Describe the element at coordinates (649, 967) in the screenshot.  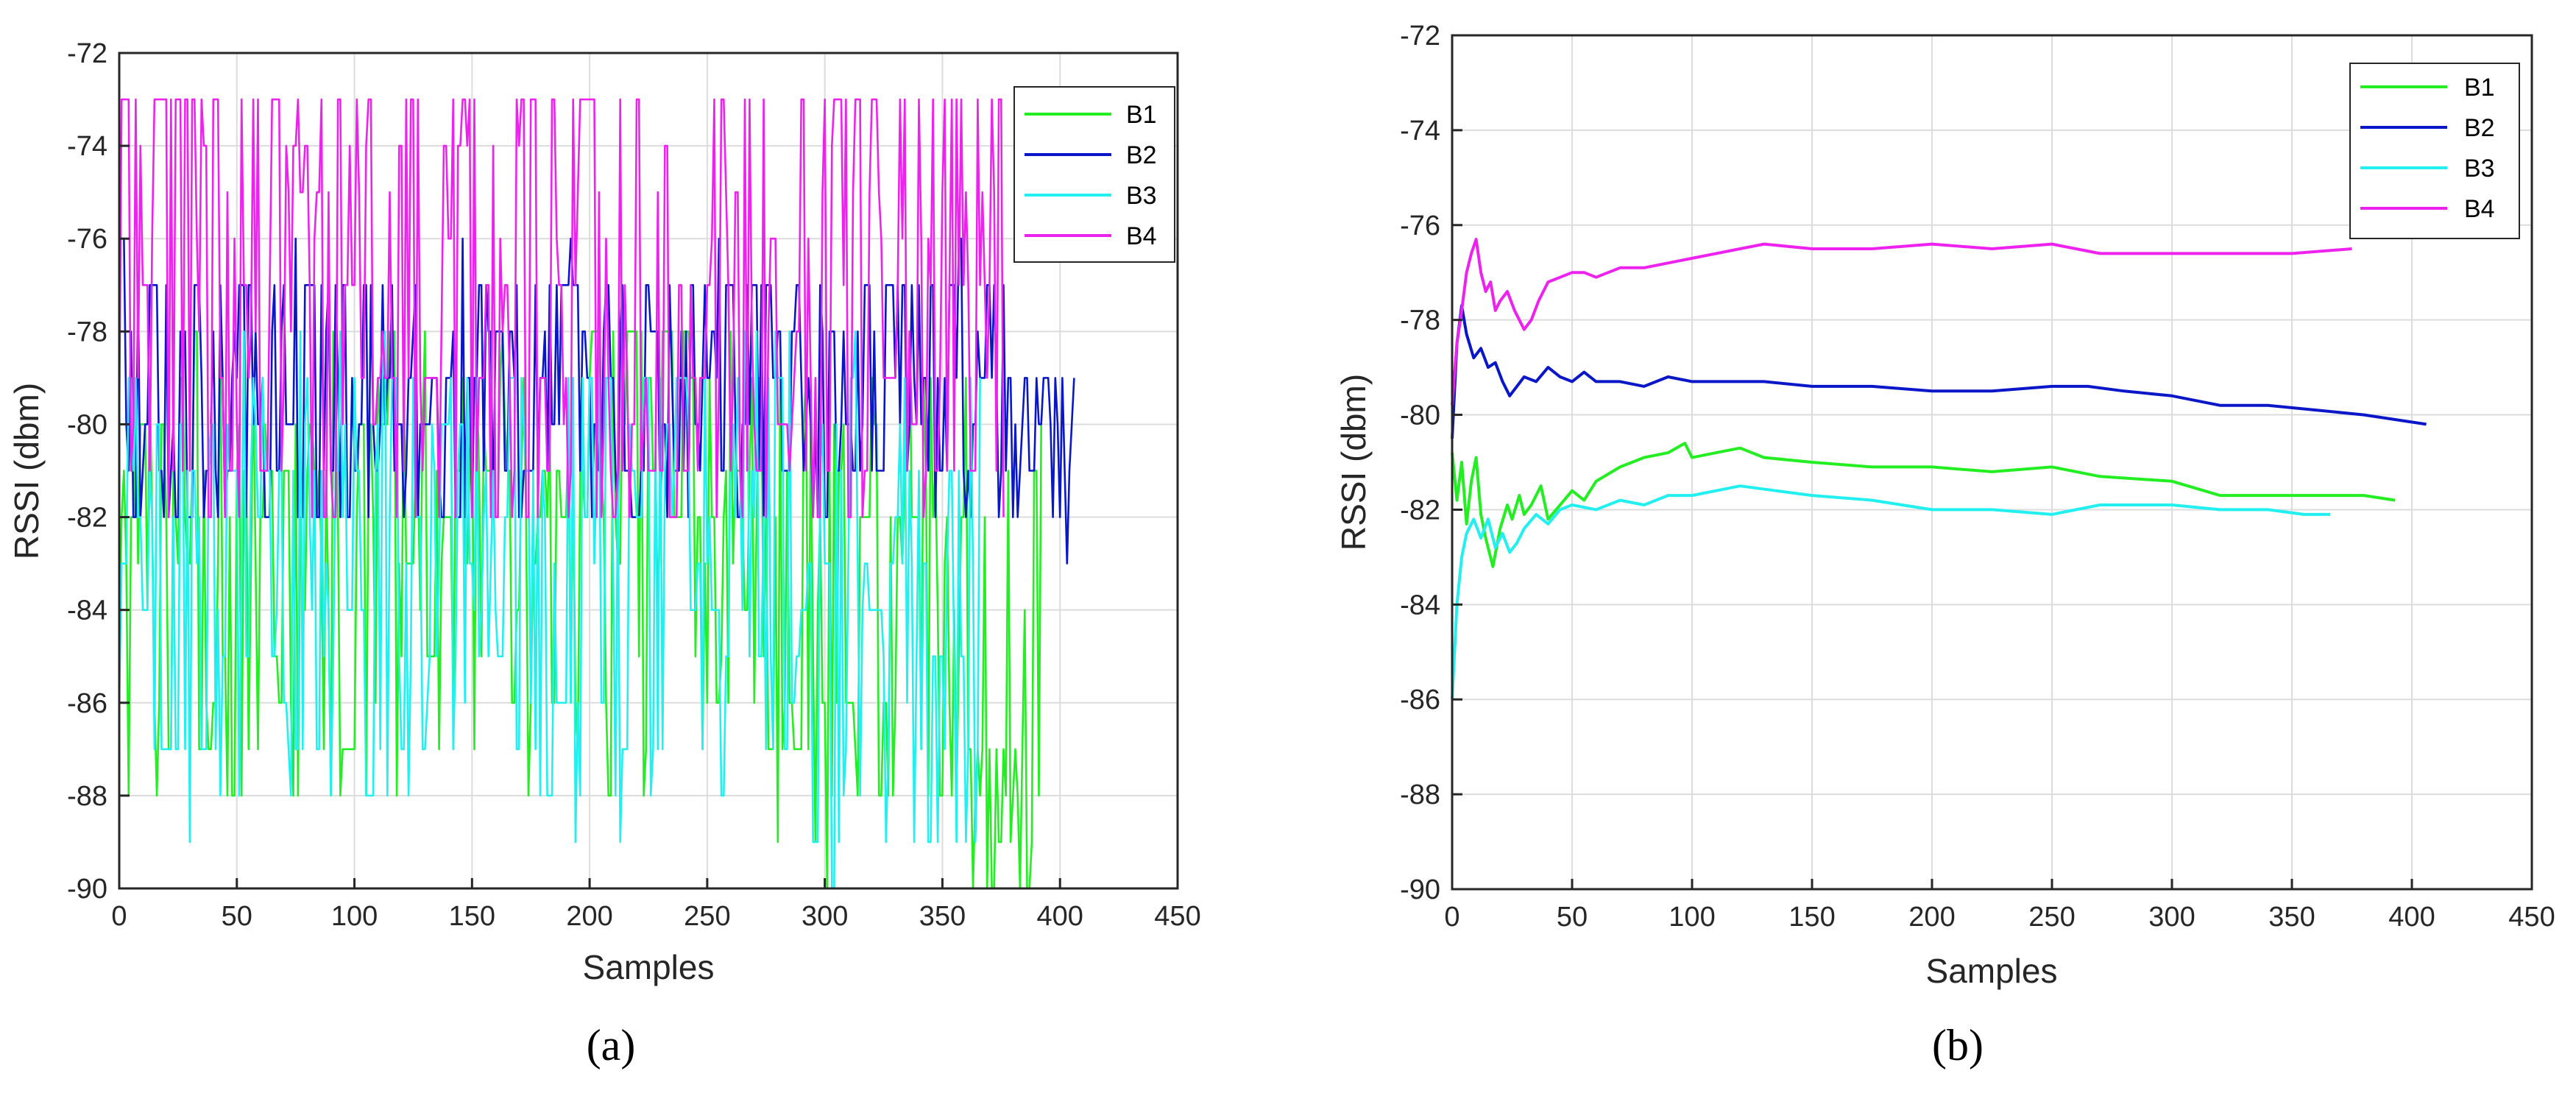
I see `x-axis-label-a: Samples` at that location.